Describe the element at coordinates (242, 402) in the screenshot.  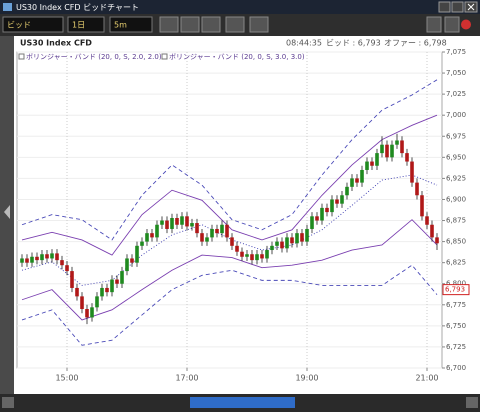
I see `scroll-thumb` at that location.